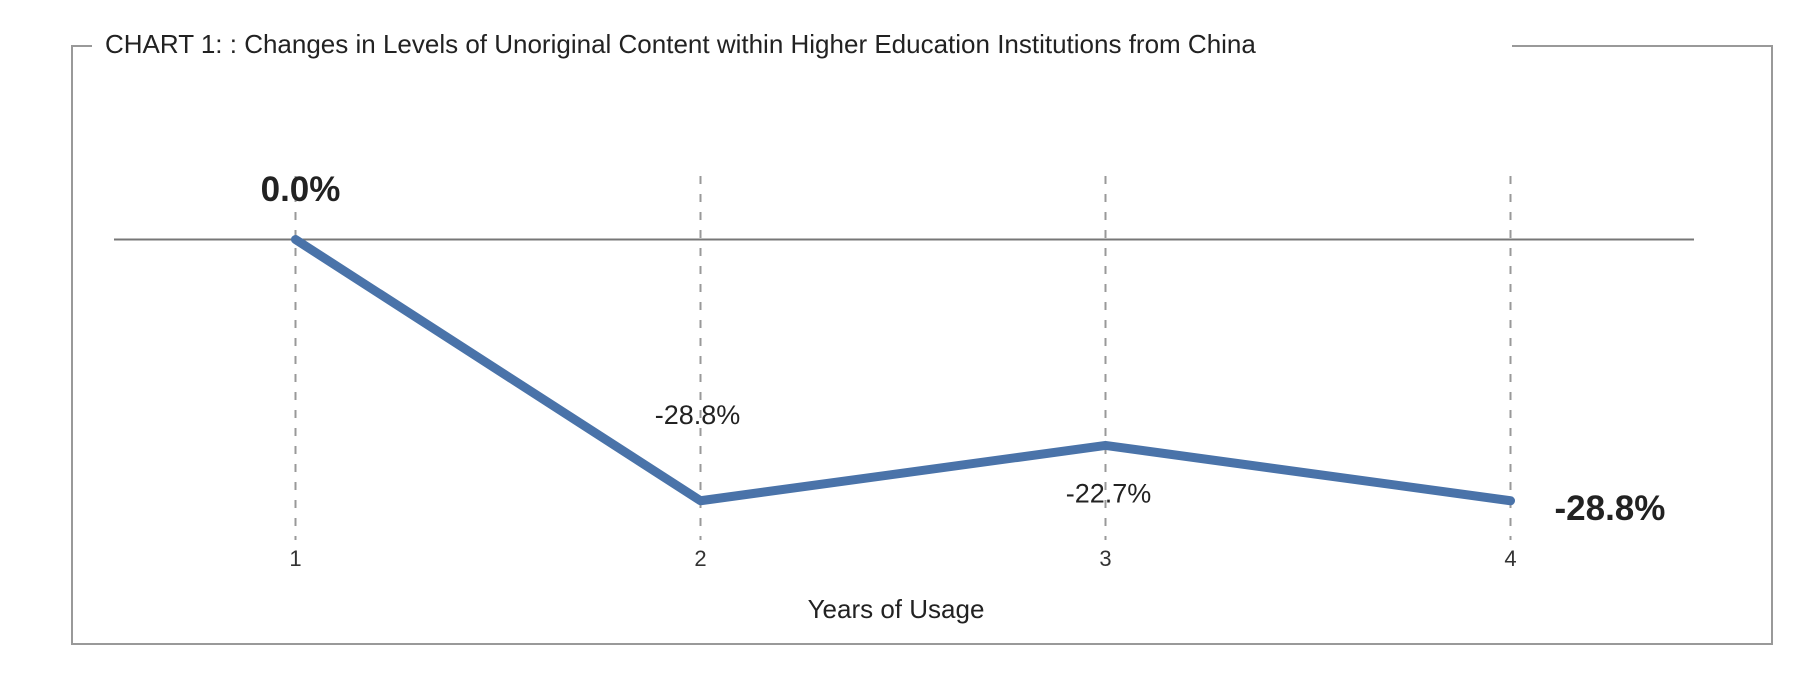 The height and width of the screenshot is (699, 1818). I want to click on value-label: 0.0%, so click(301, 189).